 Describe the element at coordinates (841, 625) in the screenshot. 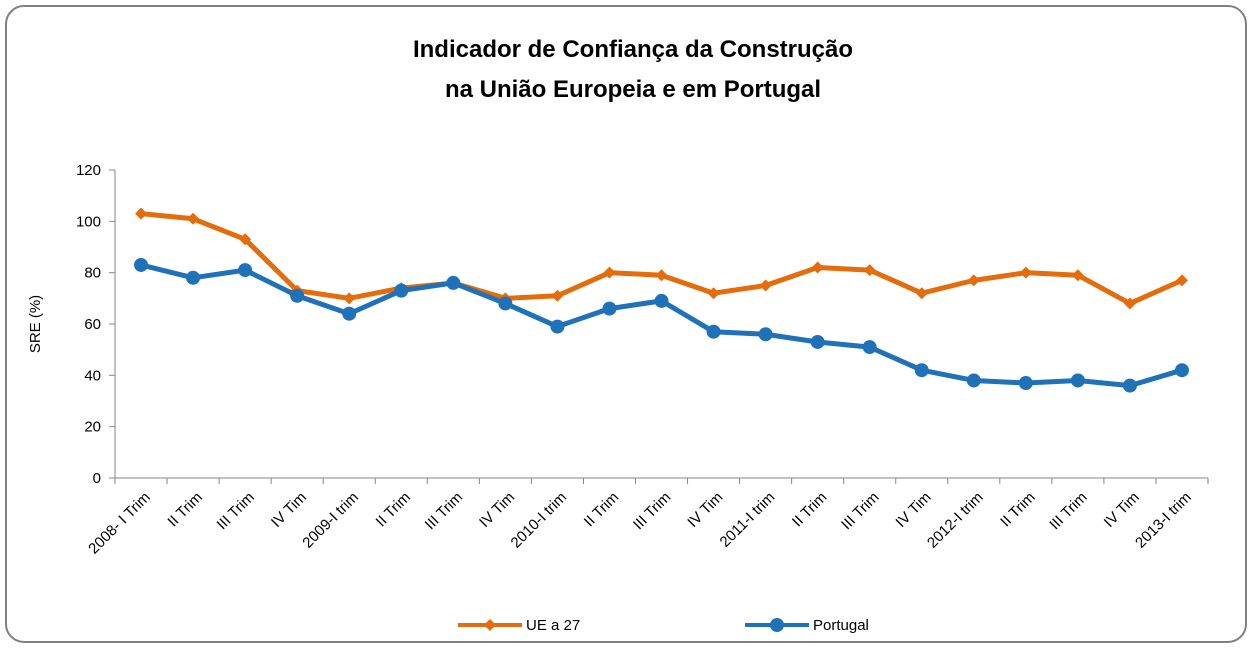

I see `legend-label: Portugal` at that location.